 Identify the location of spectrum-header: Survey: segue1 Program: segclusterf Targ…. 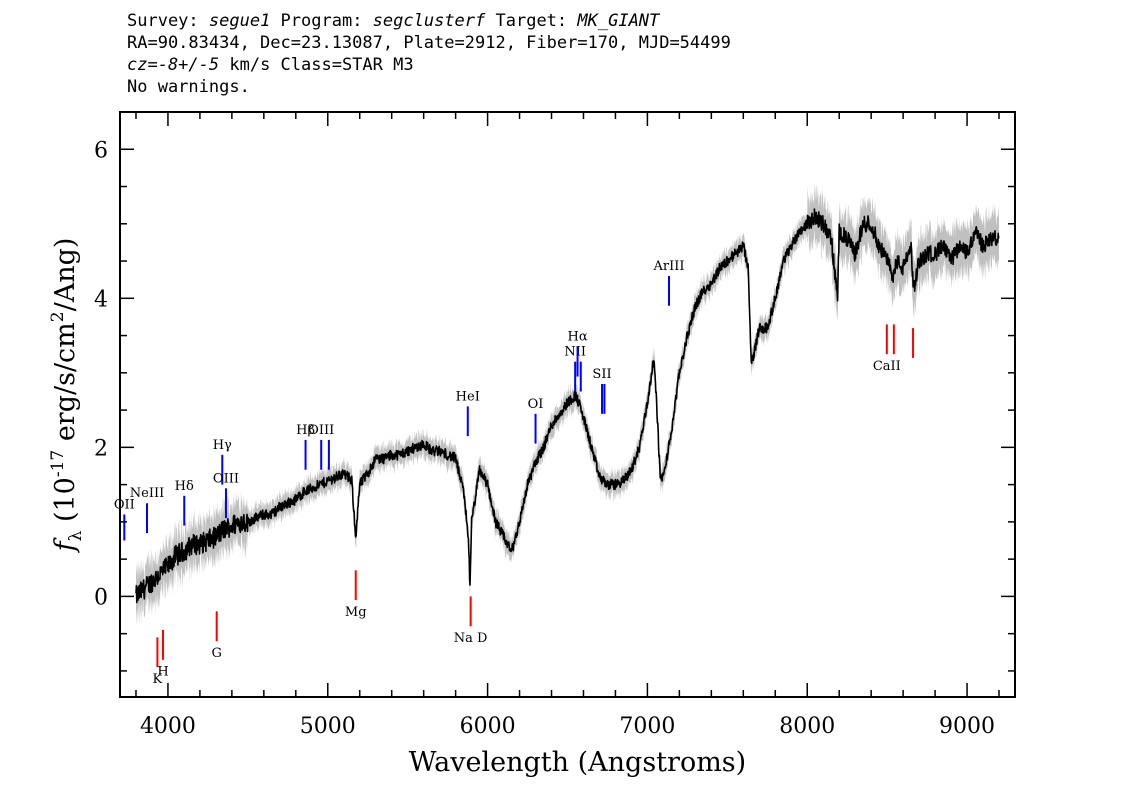
(429, 54).